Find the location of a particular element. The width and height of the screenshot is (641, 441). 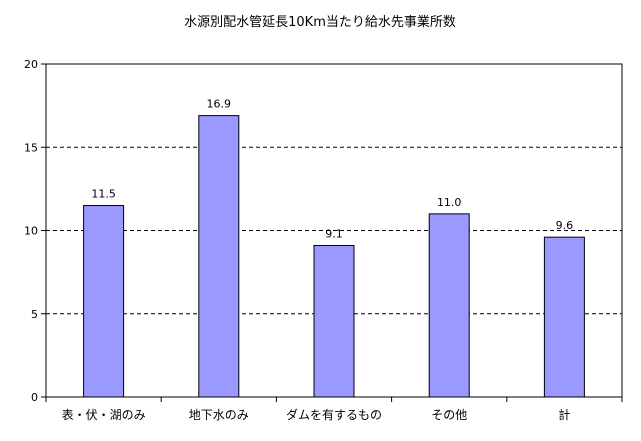

data-label: 11.0 is located at coordinates (449, 202).